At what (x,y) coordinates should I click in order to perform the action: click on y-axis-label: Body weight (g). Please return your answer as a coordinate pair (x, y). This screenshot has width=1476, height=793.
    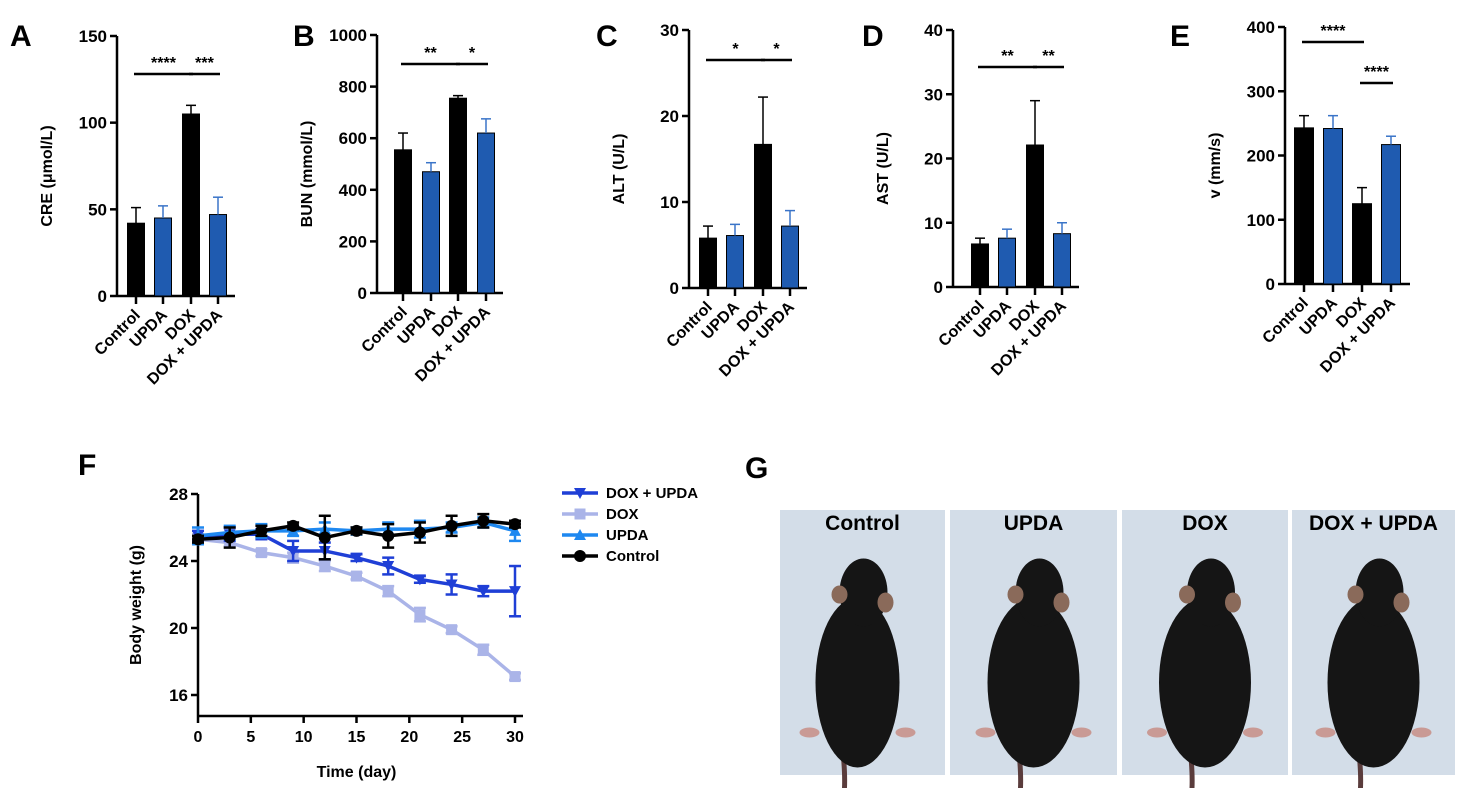
    Looking at the image, I should click on (136, 605).